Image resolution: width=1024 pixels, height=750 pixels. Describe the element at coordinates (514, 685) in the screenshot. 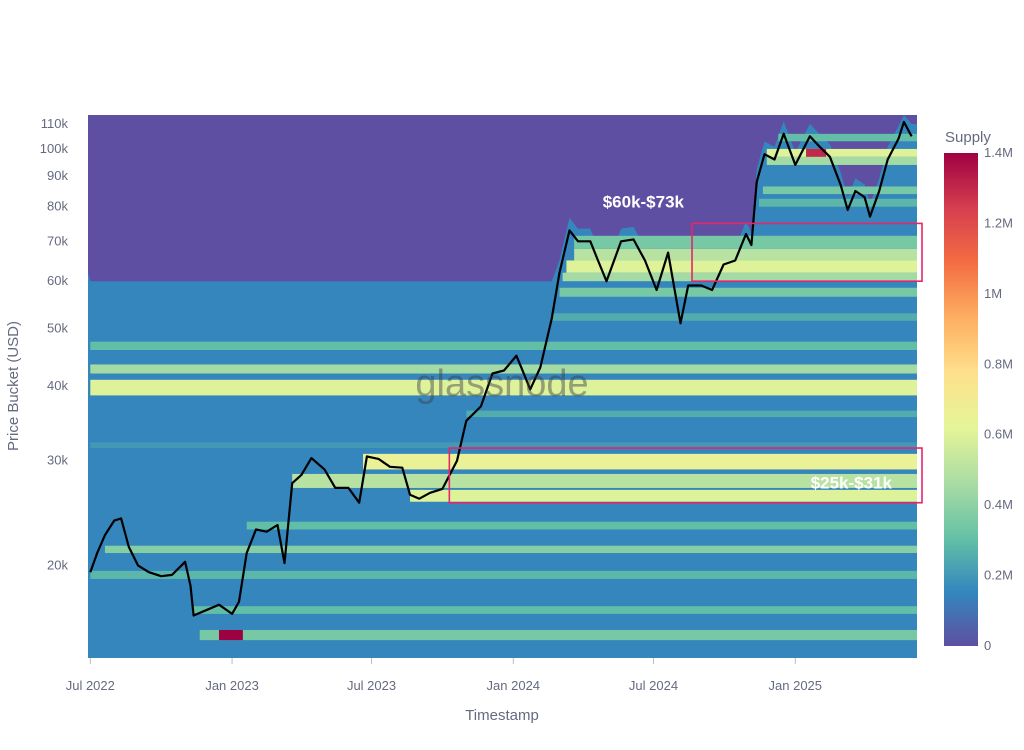

I see `x-tick-label: Jan 2024` at that location.